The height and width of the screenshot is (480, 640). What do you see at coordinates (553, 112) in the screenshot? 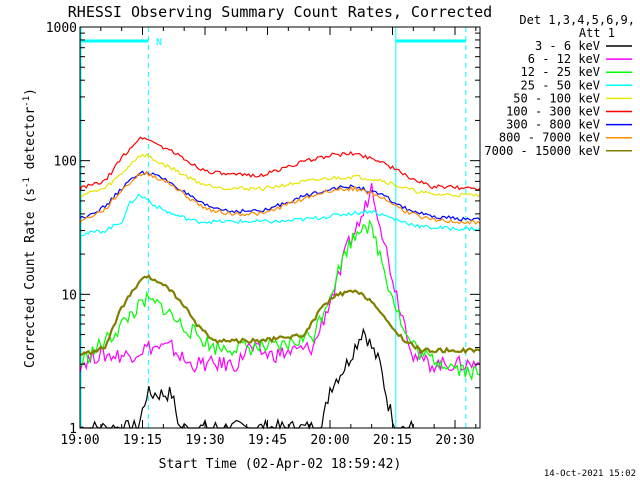
I see `legend-label: 100 - 300 keV` at bounding box center [553, 112].